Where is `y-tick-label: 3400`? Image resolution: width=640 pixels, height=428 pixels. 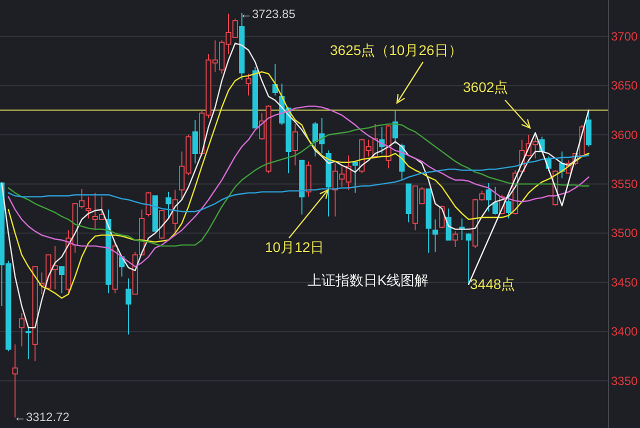
y-tick-label: 3400 is located at coordinates (624, 331).